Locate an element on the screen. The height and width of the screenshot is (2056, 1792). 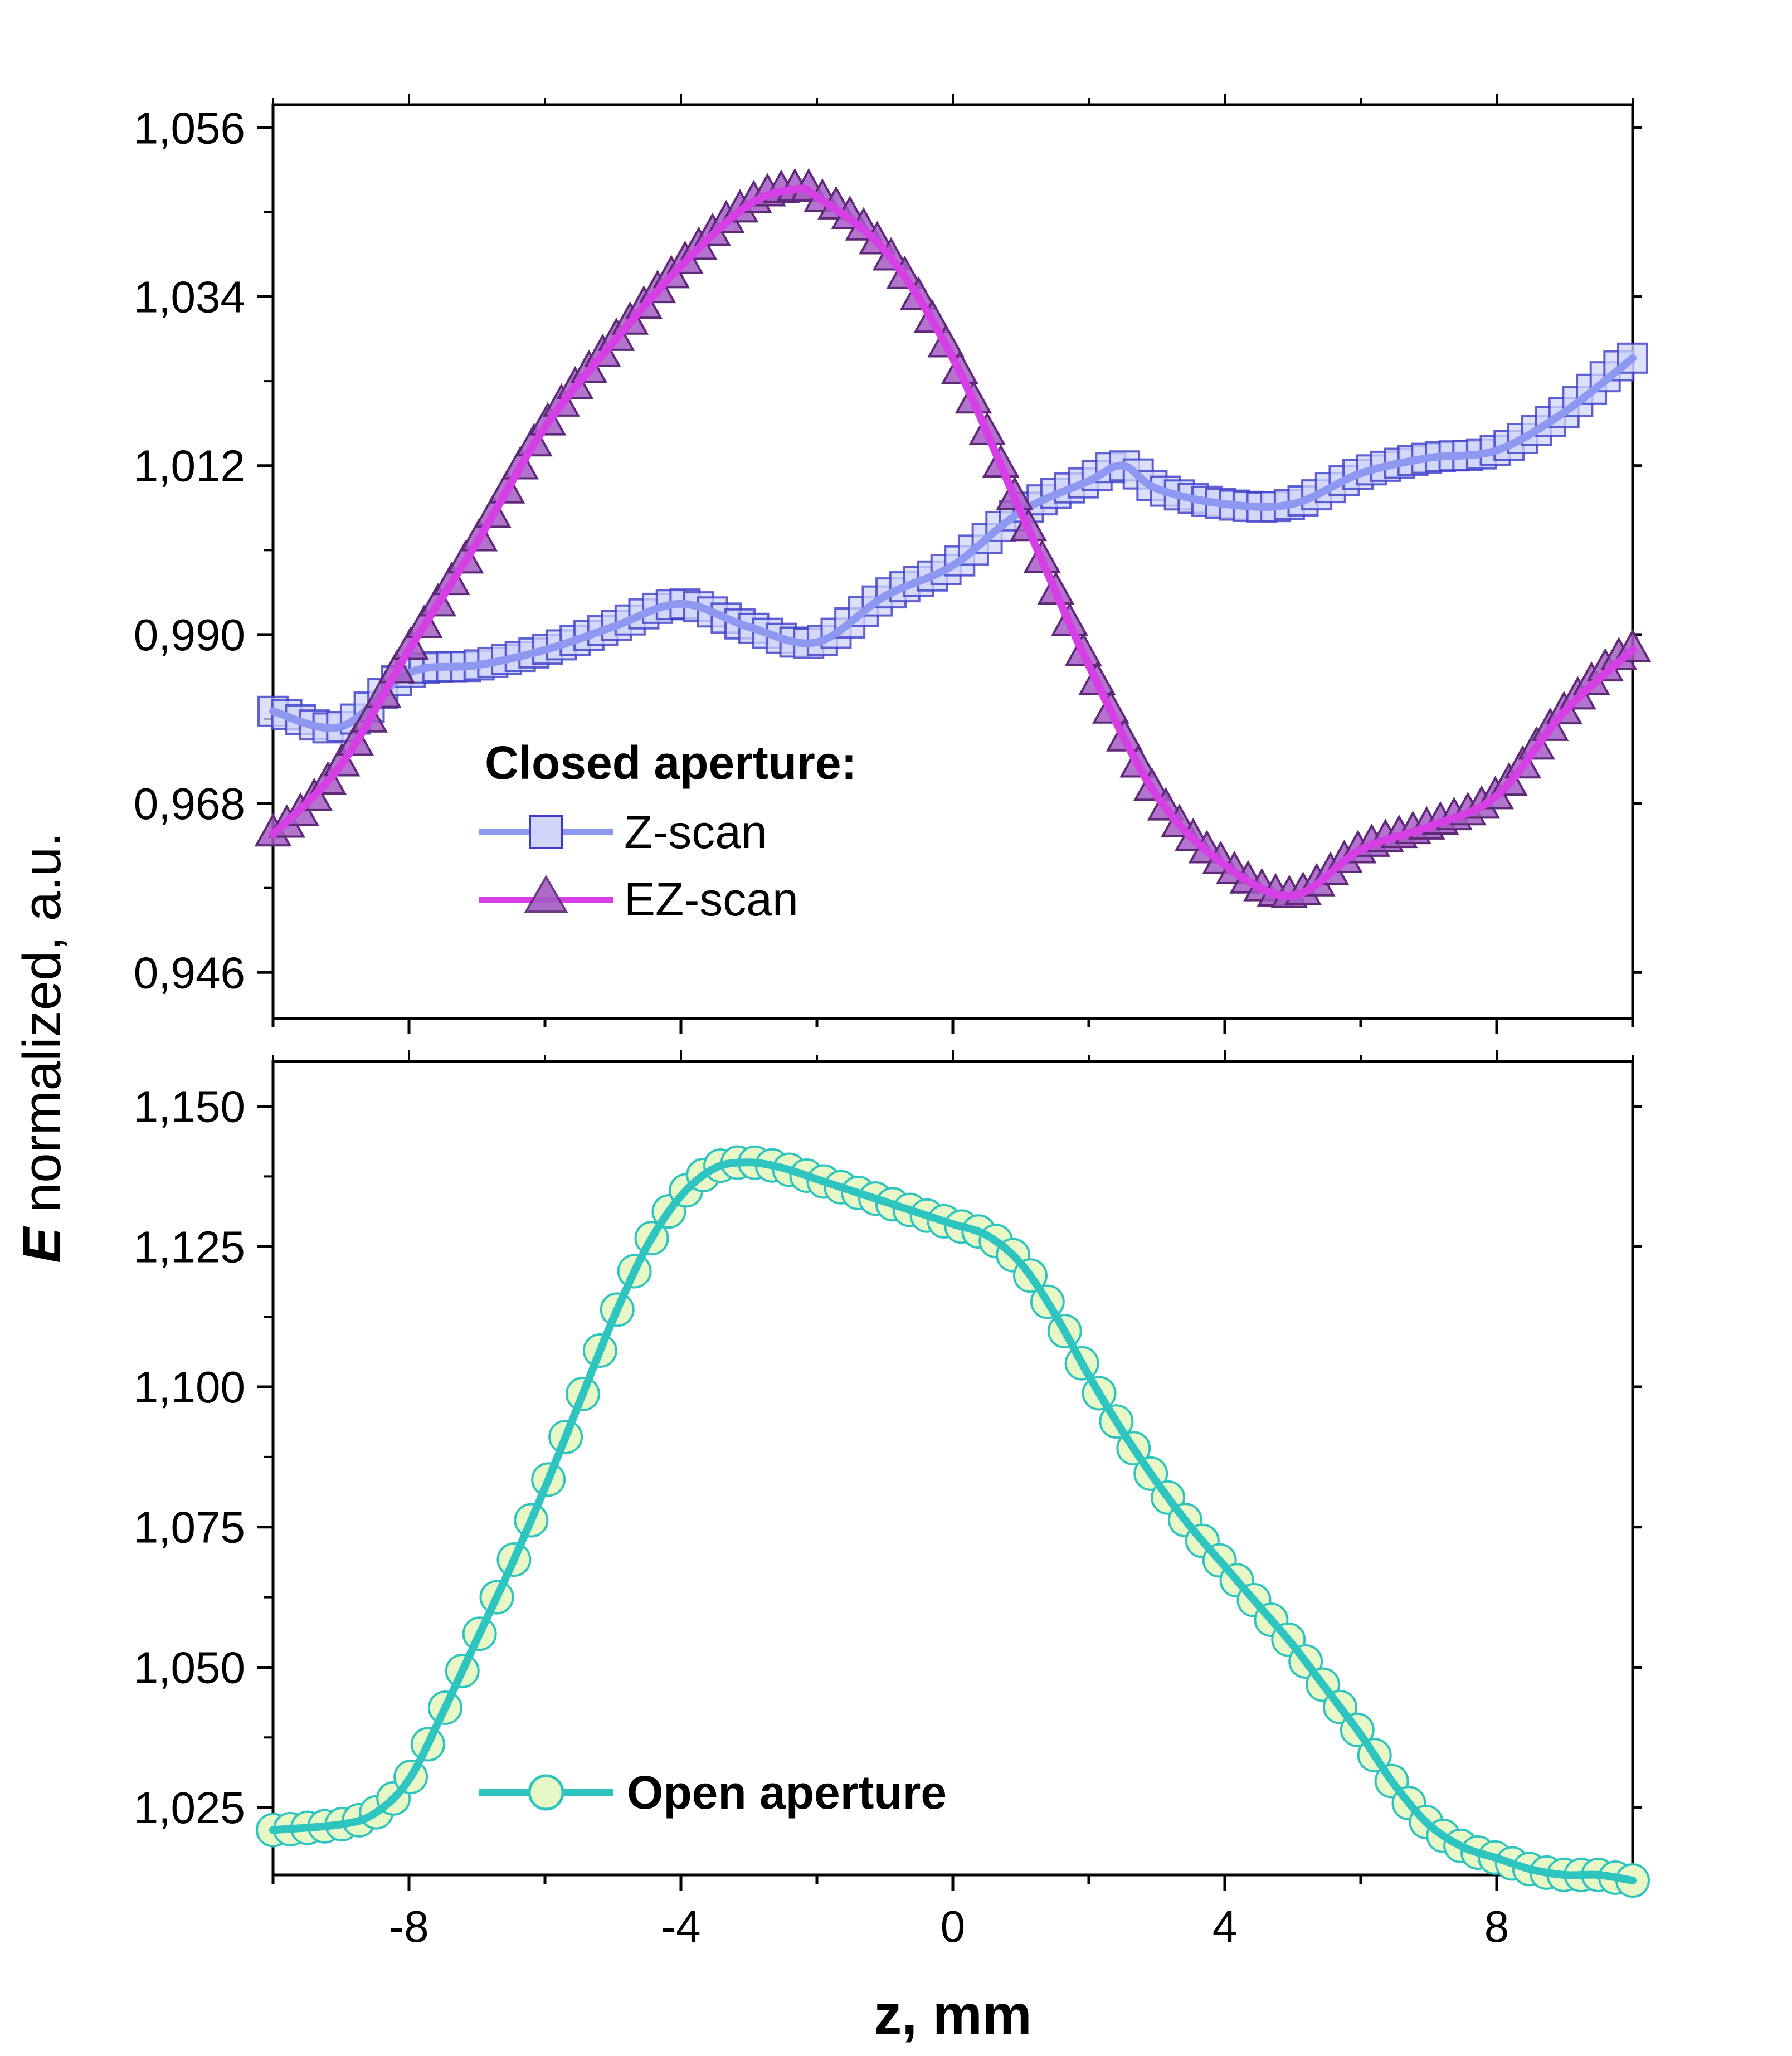
top-ytick-label: 1,056 is located at coordinates (190, 128).